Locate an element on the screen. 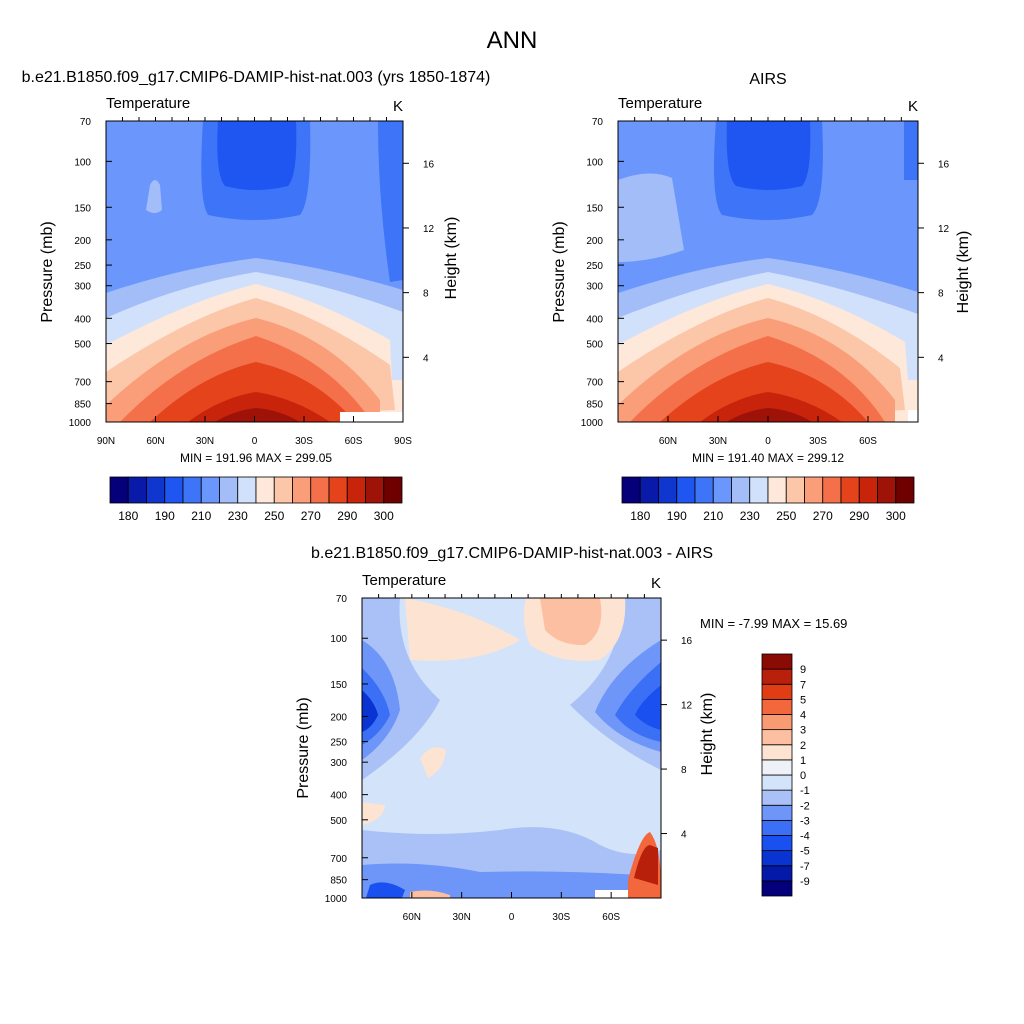 This screenshot has height=1024, width=1024. colorbar-label: 3 is located at coordinates (803, 731).